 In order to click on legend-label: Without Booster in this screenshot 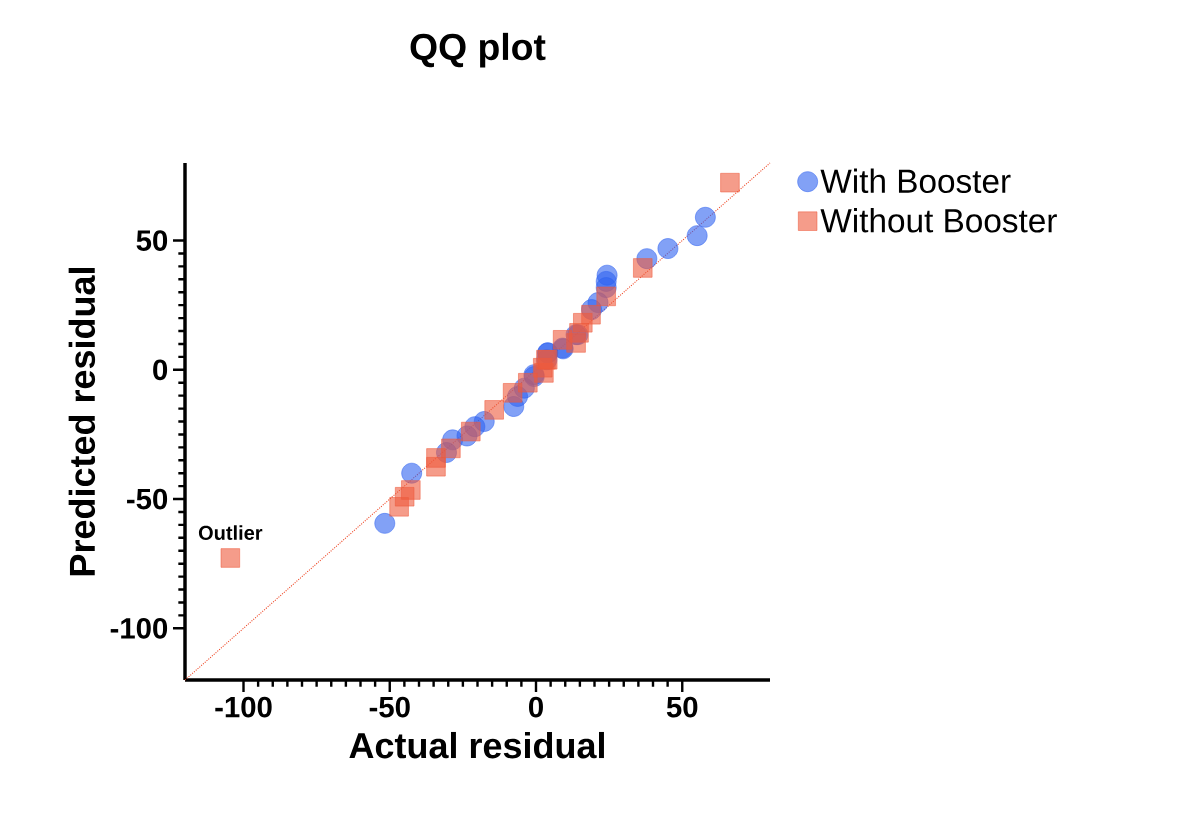, I will do `click(938, 220)`.